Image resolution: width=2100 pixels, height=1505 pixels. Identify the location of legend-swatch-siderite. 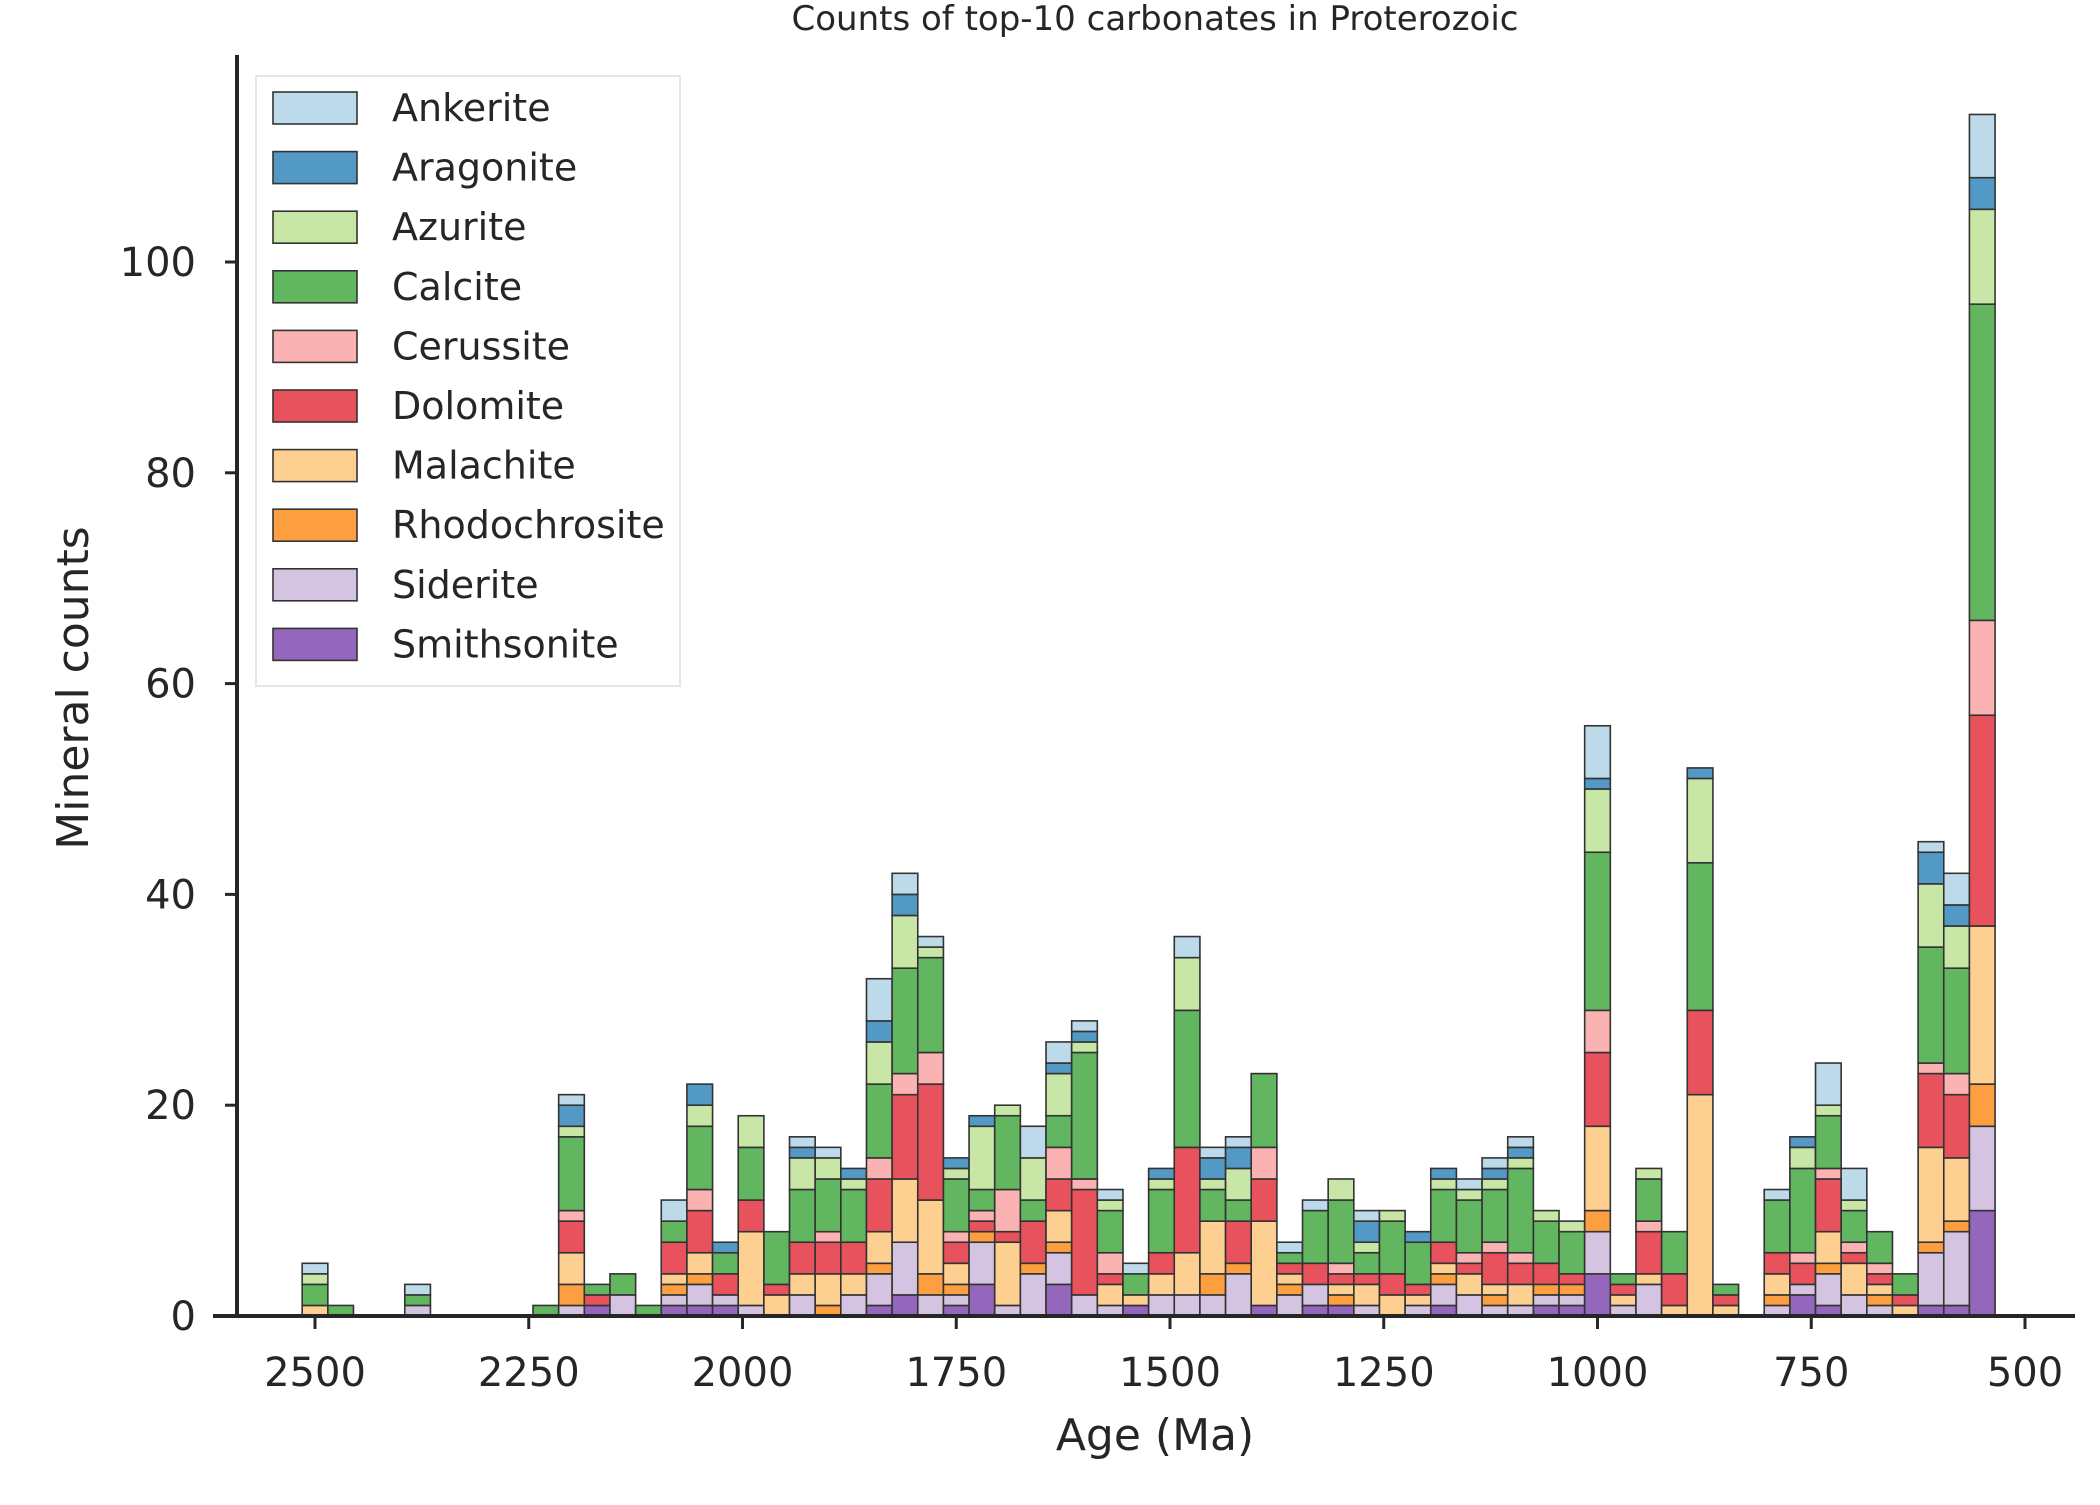
(315, 584).